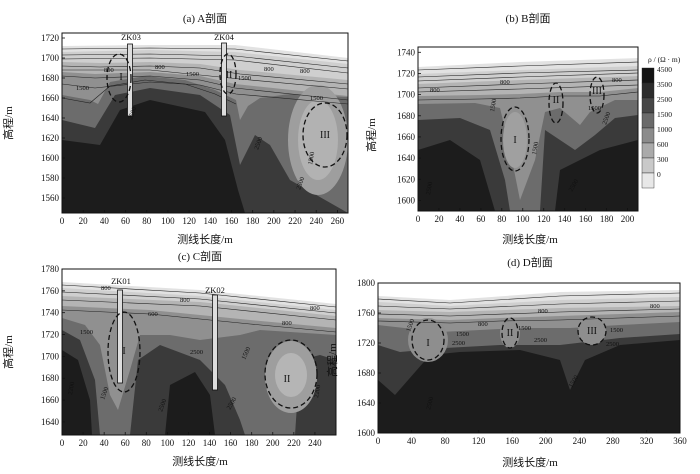 The height and width of the screenshot is (474, 700). What do you see at coordinates (228, 74) in the screenshot?
I see `panel-a-anomaly-II-outline` at bounding box center [228, 74].